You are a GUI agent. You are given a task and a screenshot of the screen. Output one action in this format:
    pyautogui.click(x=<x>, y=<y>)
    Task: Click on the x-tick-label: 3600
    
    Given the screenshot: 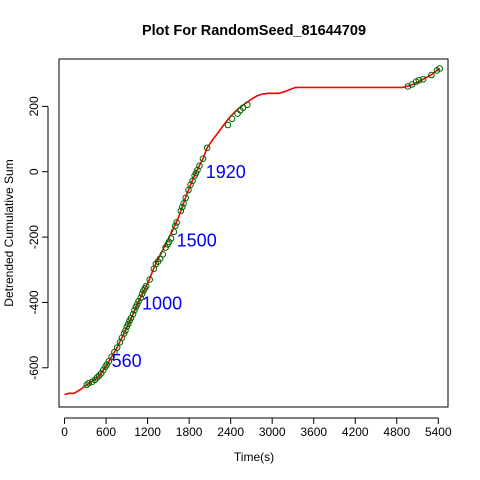 What is the action you would take?
    pyautogui.click(x=313, y=432)
    